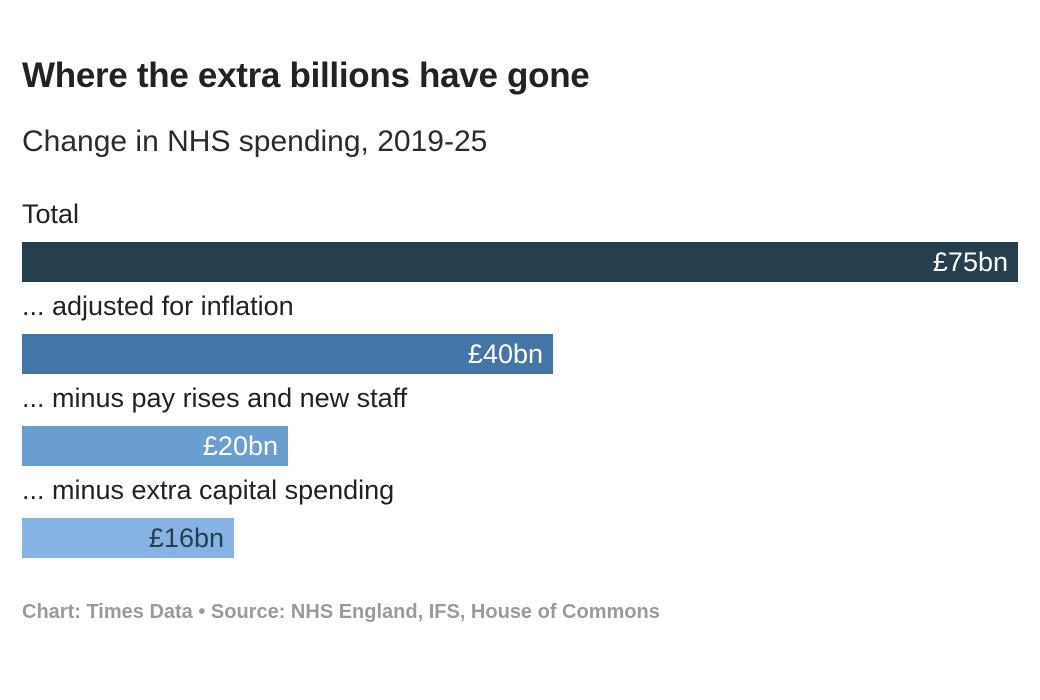  I want to click on bar: £75bn, so click(520, 262).